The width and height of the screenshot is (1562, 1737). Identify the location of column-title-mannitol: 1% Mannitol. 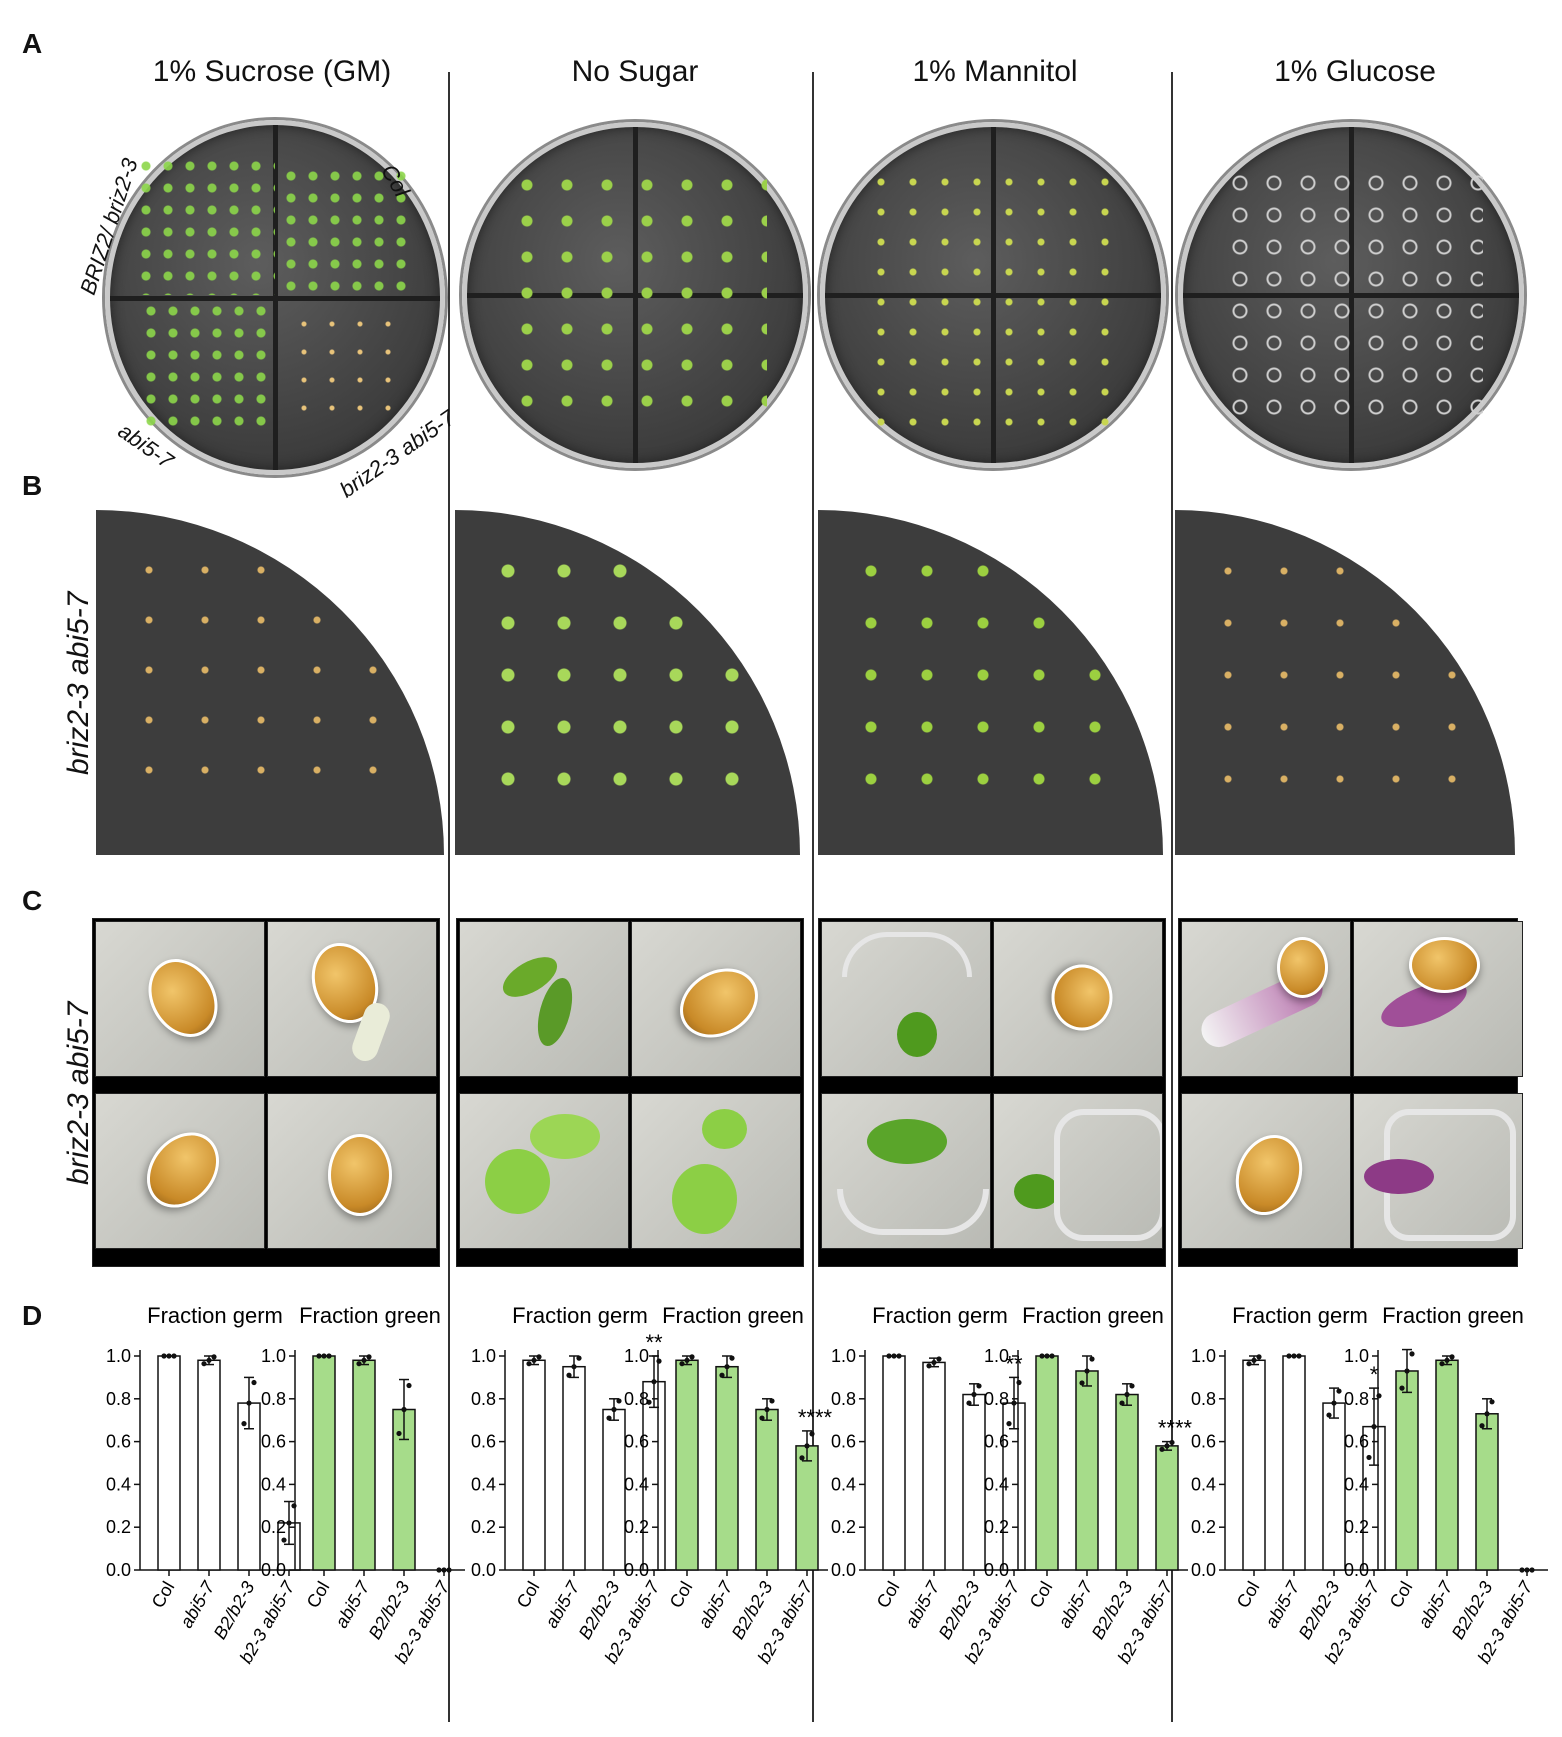
(995, 71).